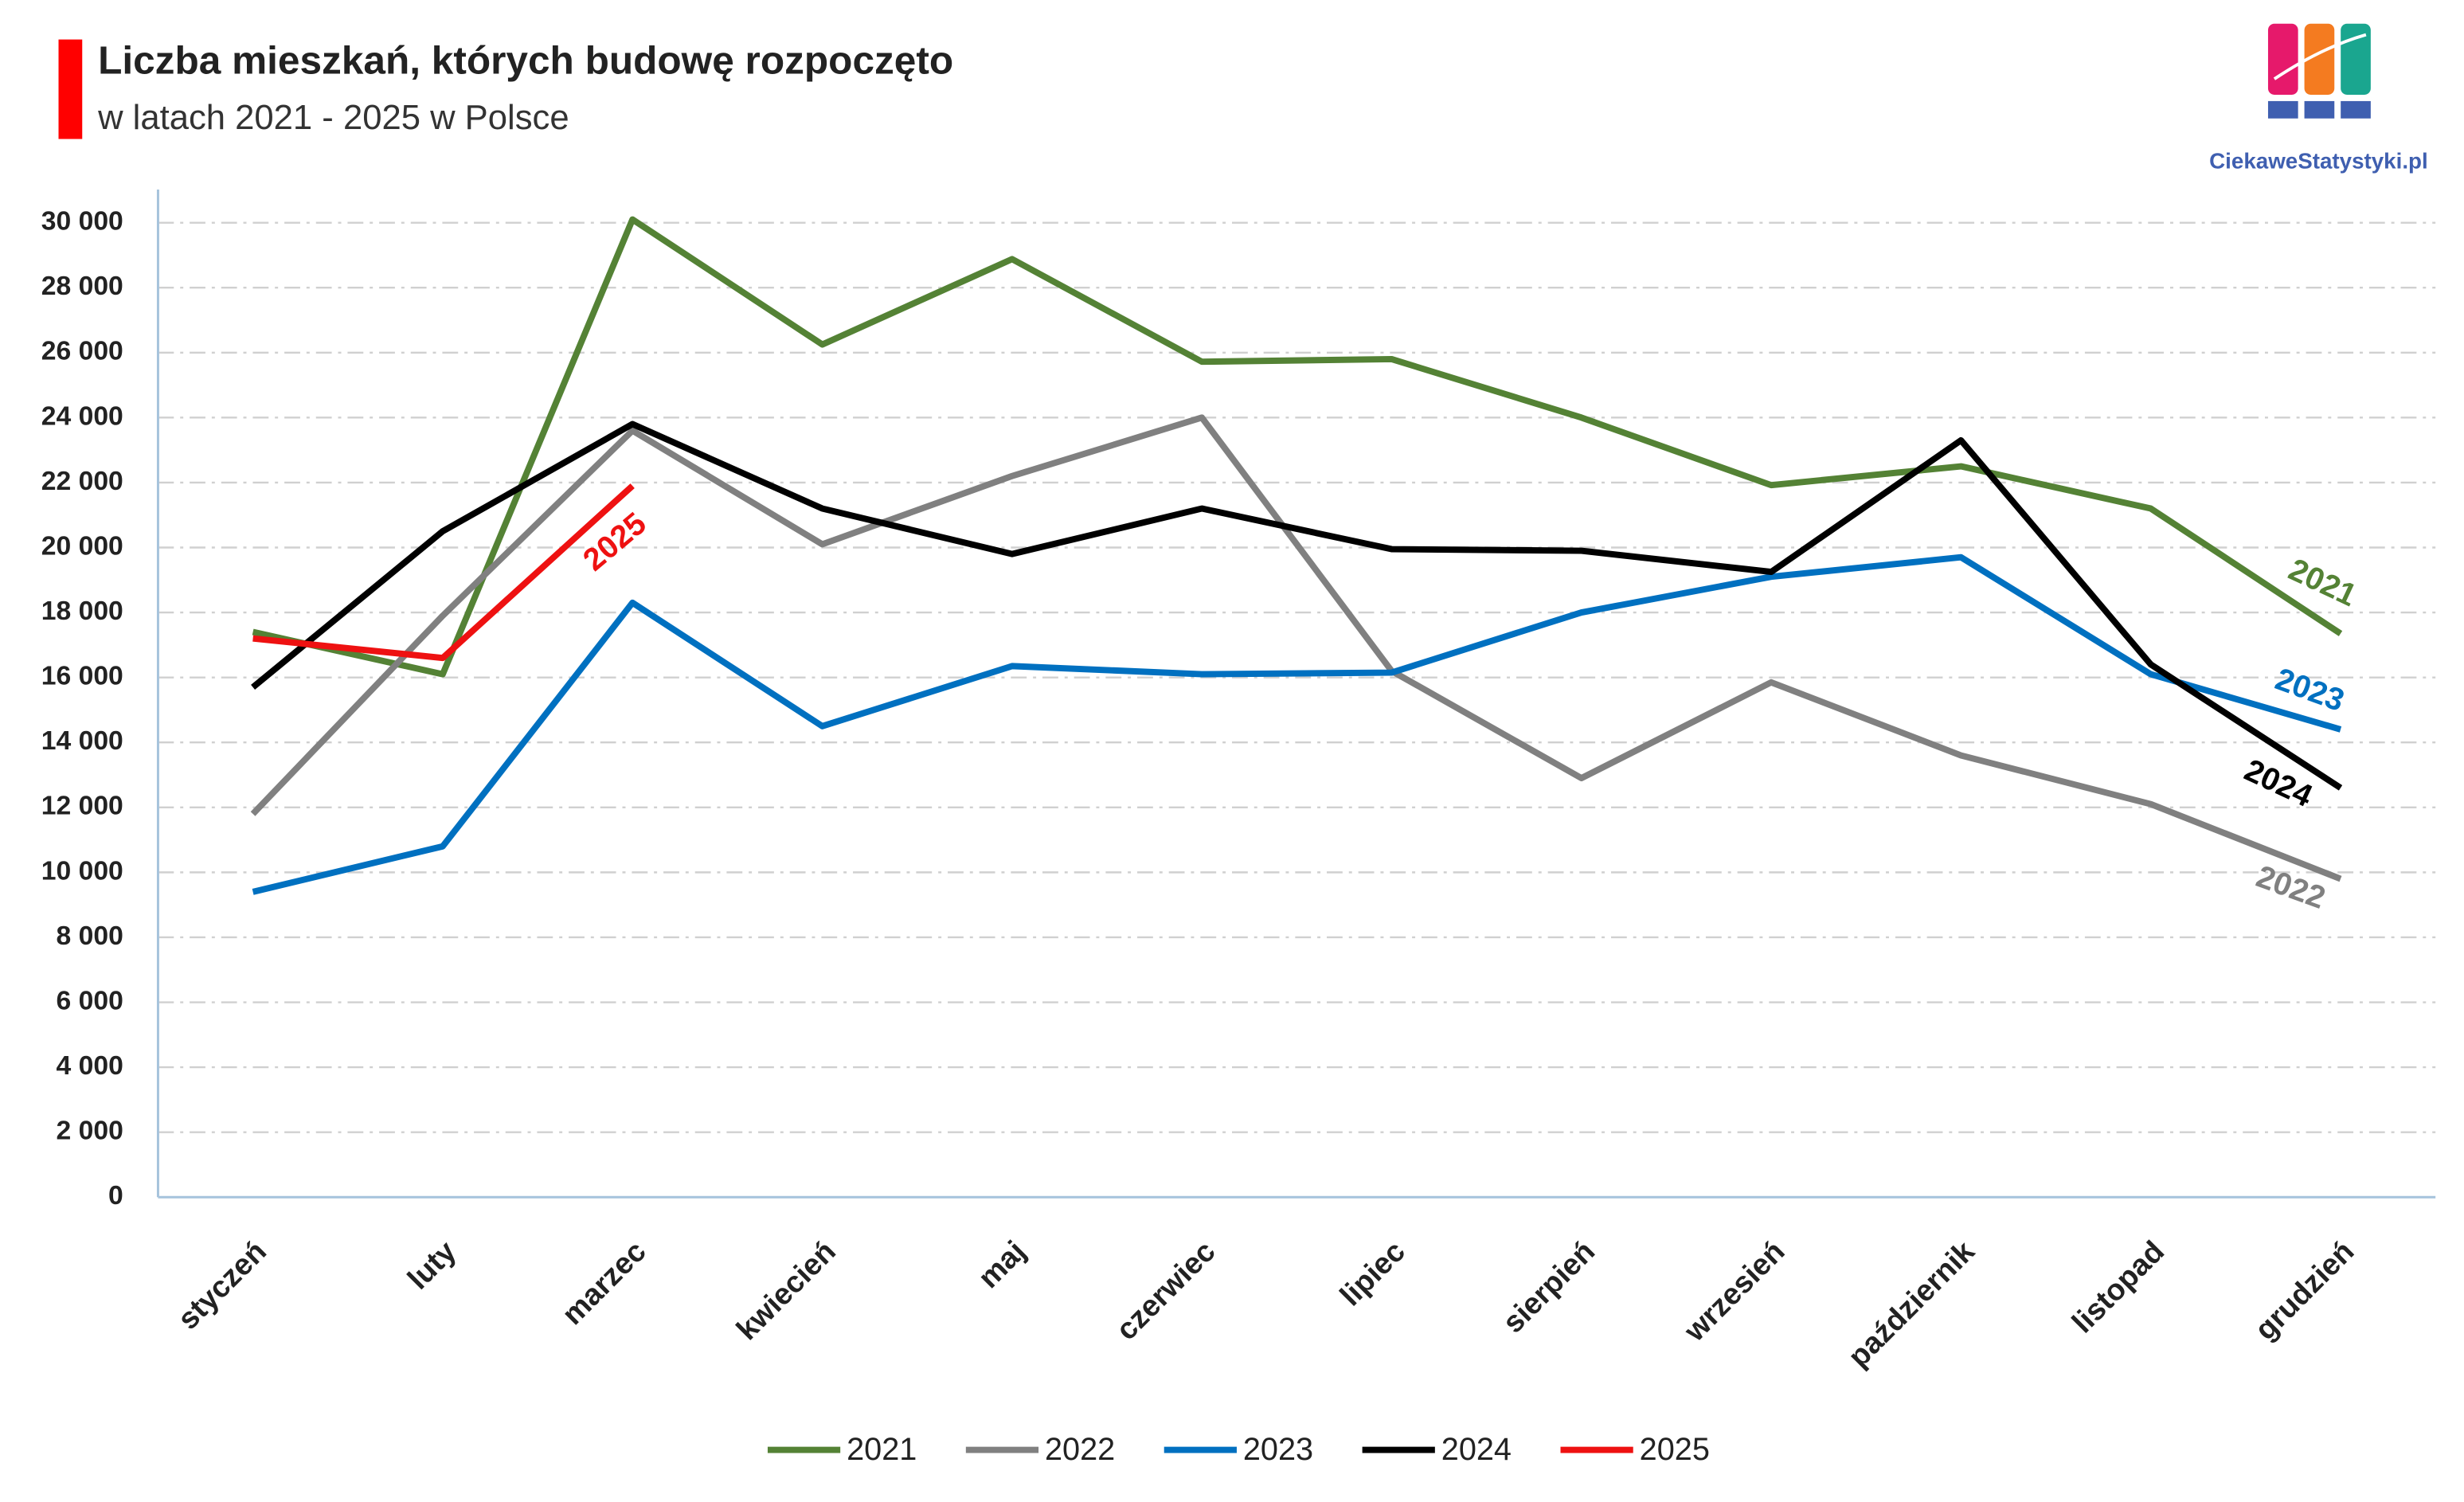  Describe the element at coordinates (1080, 1449) in the screenshot. I see `legend-label: 2022` at that location.